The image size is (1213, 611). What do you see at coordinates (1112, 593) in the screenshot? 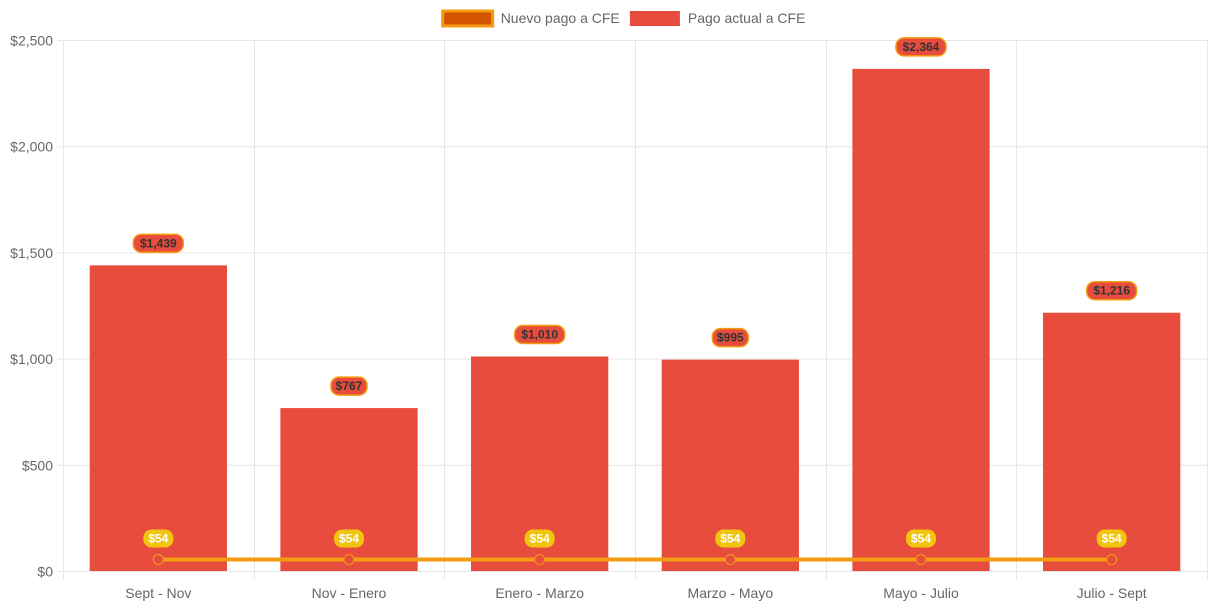
I see `x-tick-label: Julio - Sept` at bounding box center [1112, 593].